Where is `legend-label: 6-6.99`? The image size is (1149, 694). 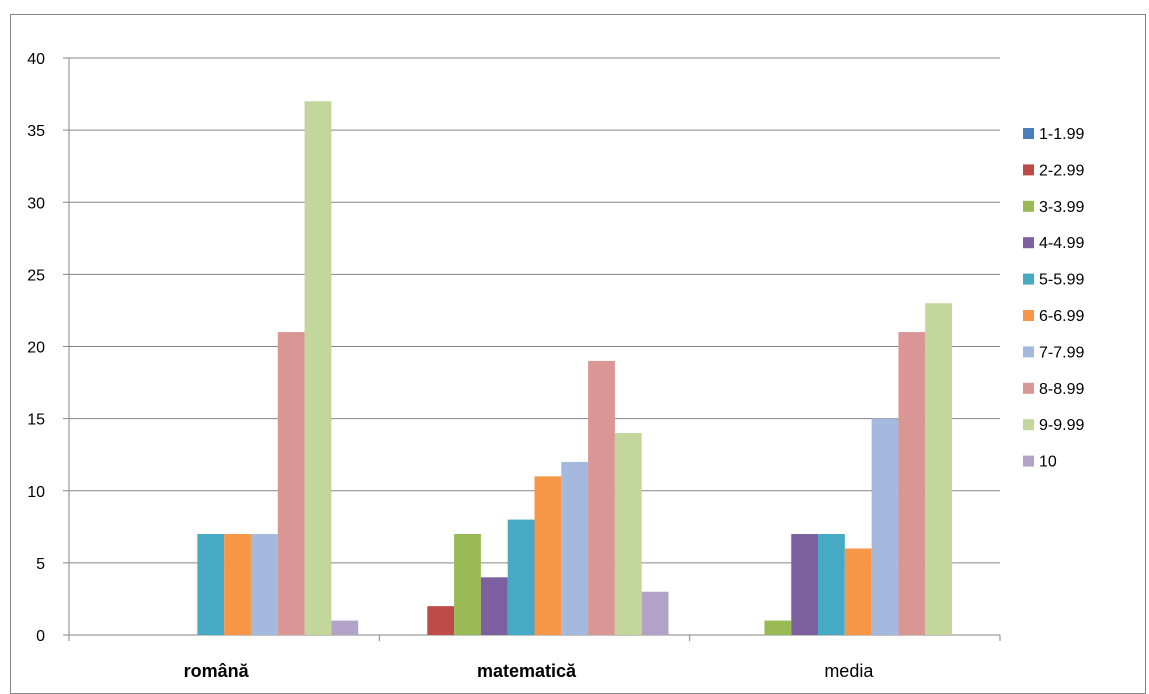 legend-label: 6-6.99 is located at coordinates (1061, 316).